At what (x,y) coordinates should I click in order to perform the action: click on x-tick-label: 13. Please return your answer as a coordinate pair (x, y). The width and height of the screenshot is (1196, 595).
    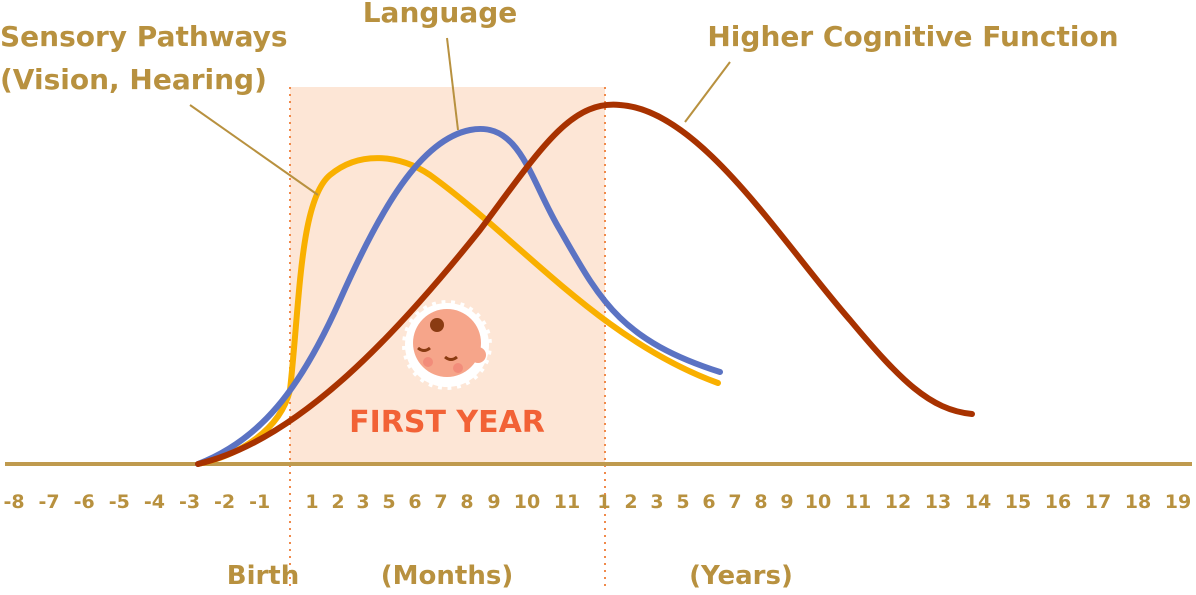
    Looking at the image, I should click on (938, 502).